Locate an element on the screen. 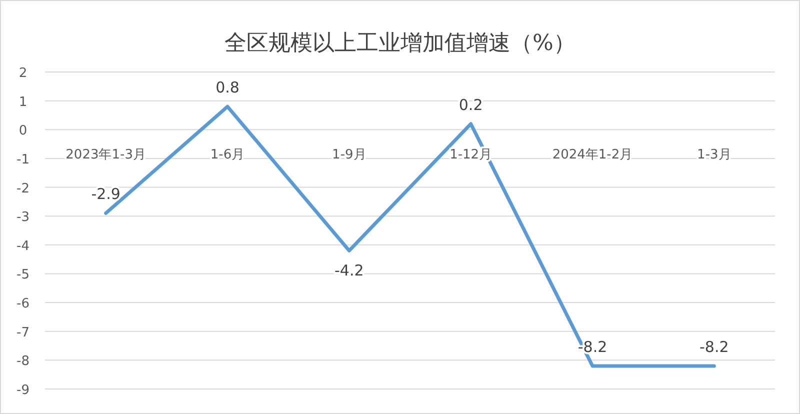  data-label: -2.9 is located at coordinates (105, 194).